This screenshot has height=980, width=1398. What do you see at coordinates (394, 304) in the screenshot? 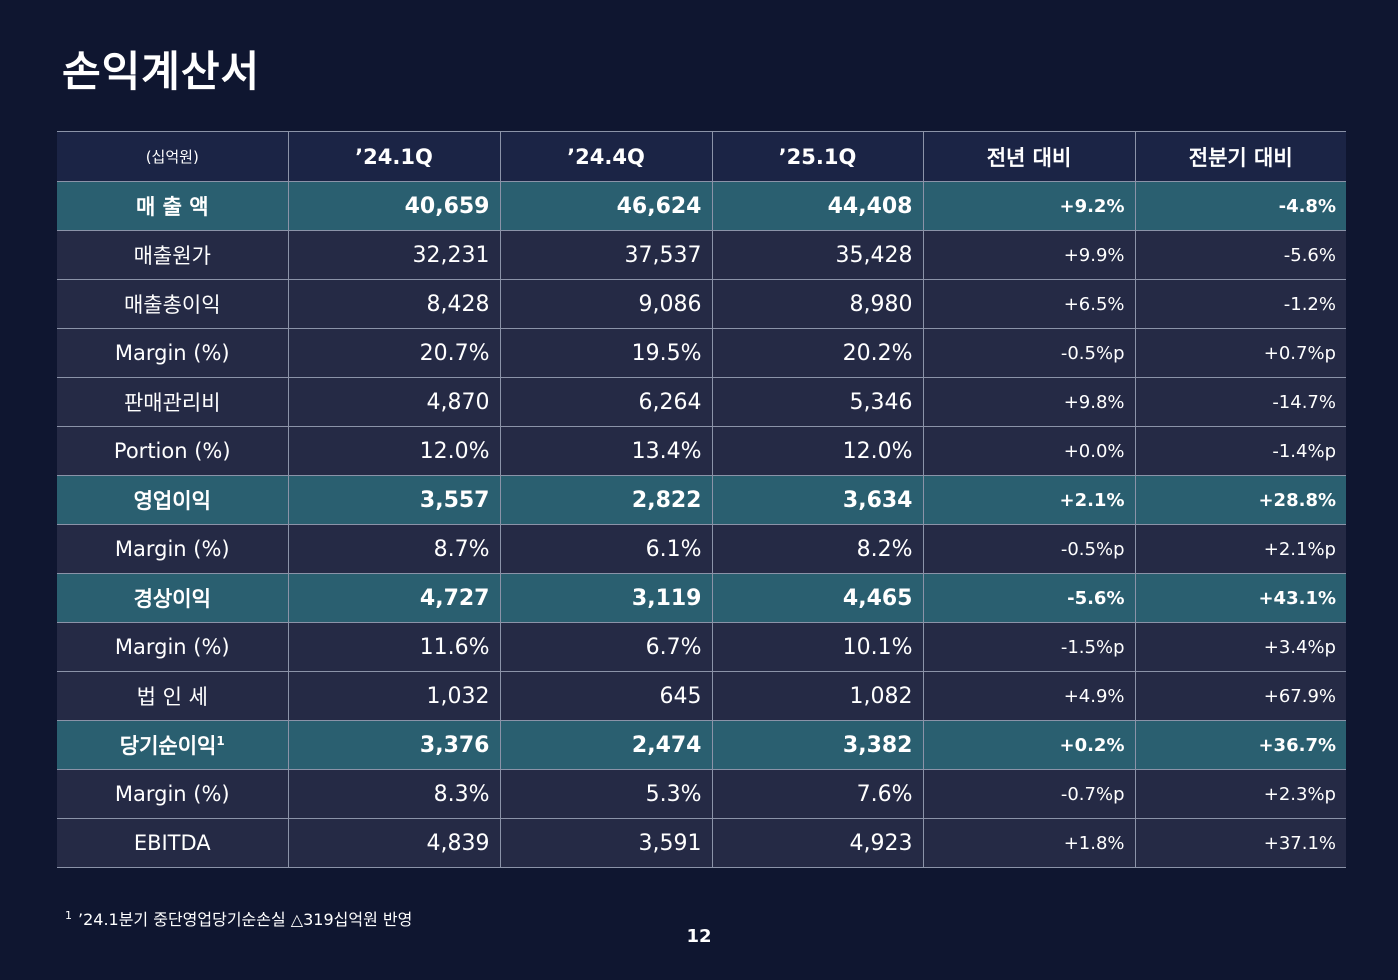
I see `cell-value: 8,428` at bounding box center [394, 304].